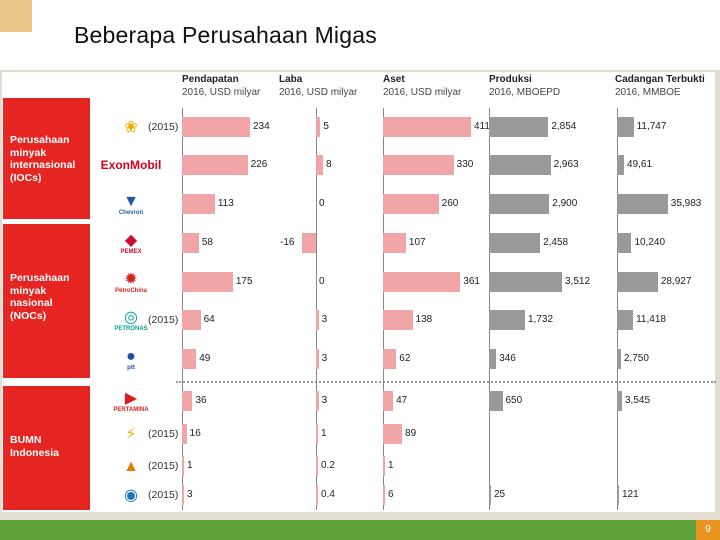 This screenshot has height=540, width=720. Describe the element at coordinates (329, 164) in the screenshot. I see `value-label-laba: 8` at that location.